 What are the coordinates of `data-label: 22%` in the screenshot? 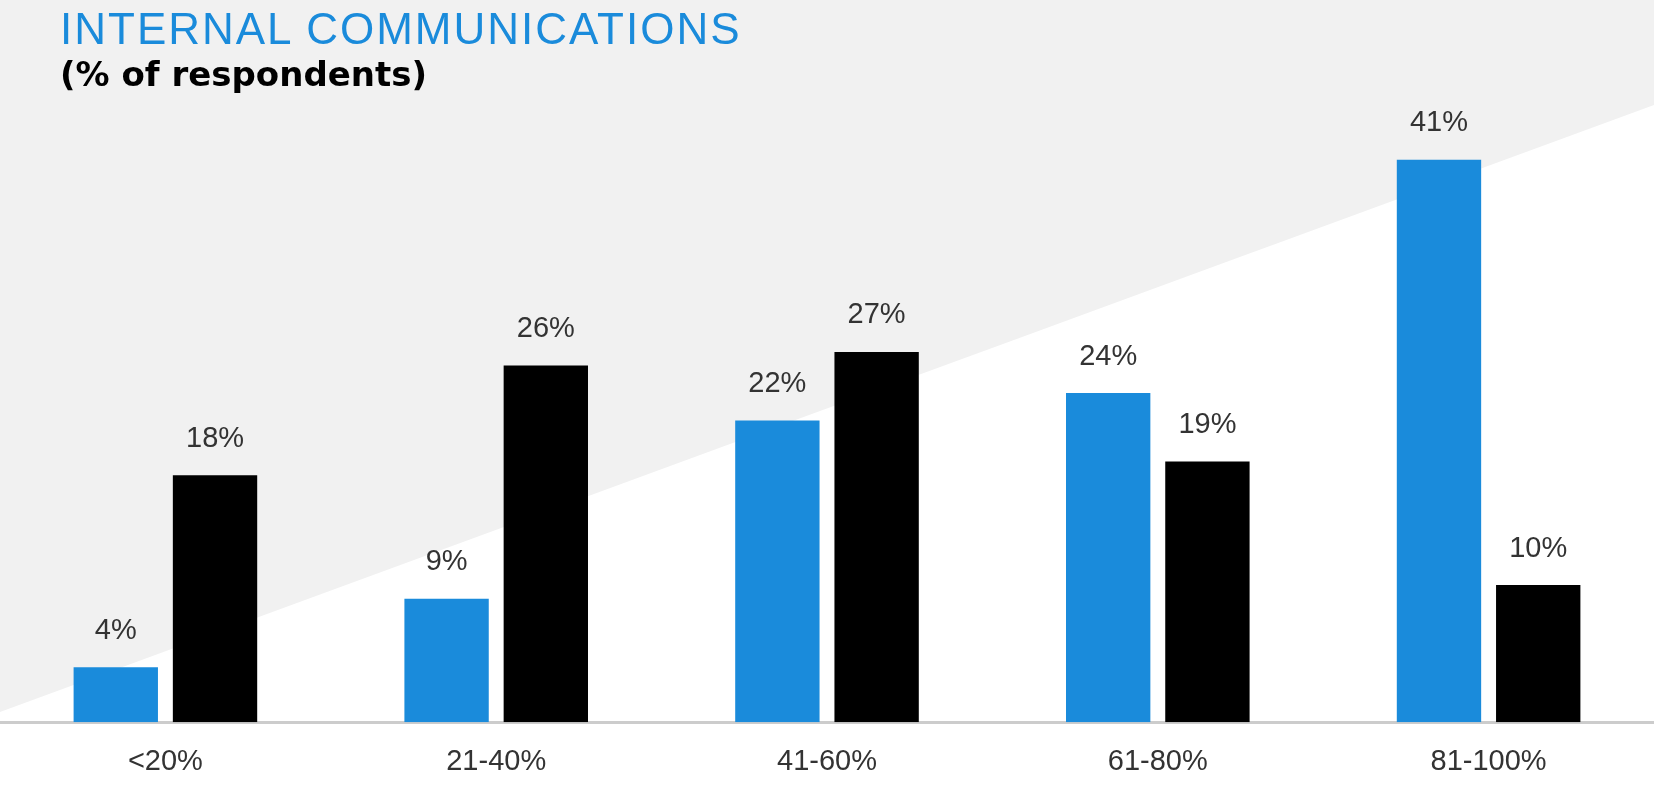 It's located at (777, 381).